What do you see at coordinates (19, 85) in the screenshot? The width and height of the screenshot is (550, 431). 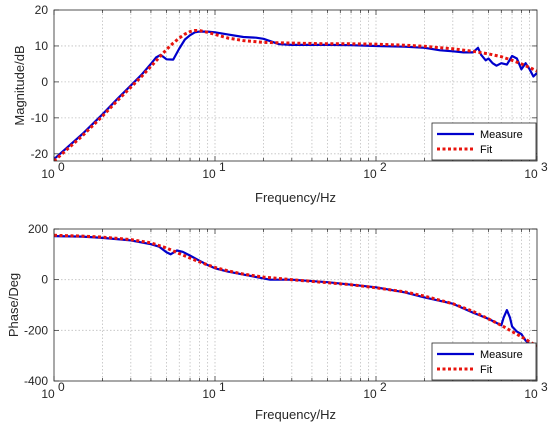 I see `y-axis-label: Magnitude/dB` at bounding box center [19, 85].